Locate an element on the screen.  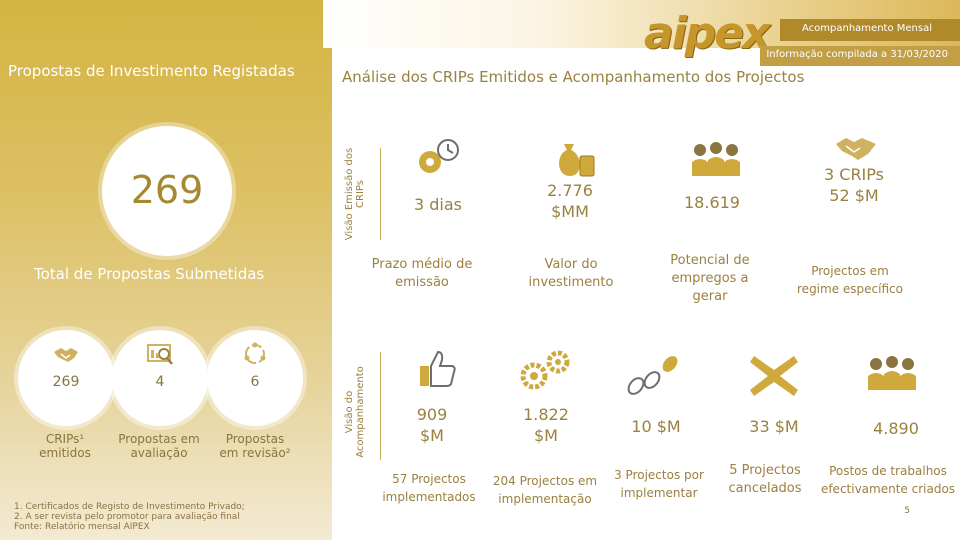
total-proposals-circle: 269 is located at coordinates (167, 191).